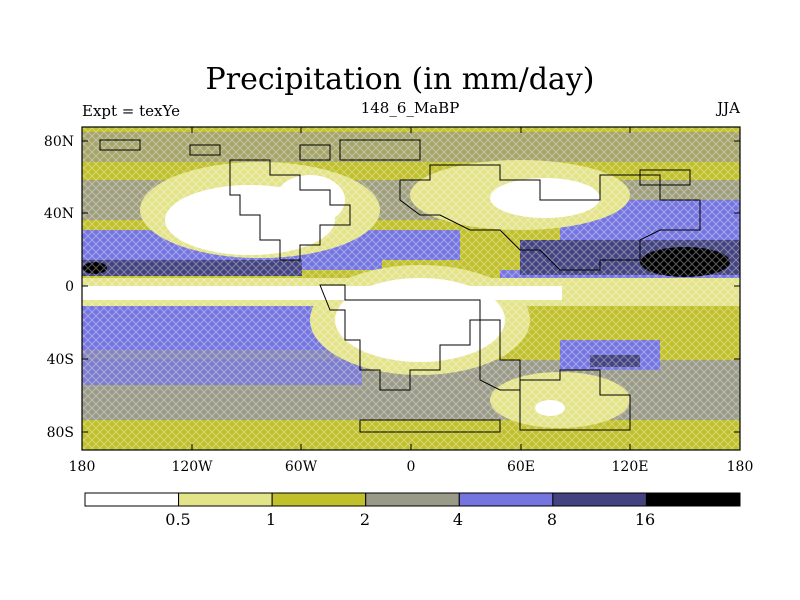  Describe the element at coordinates (69, 287) in the screenshot. I see `lat-tick-label: 0` at that location.